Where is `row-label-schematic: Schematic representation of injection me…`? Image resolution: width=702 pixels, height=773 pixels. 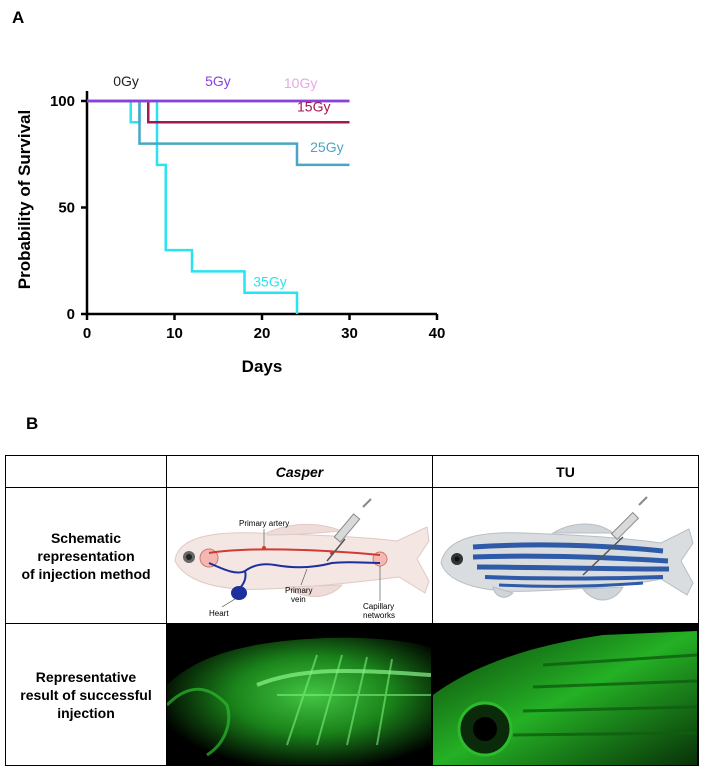 row-label-schematic: Schematic representation of injection me… is located at coordinates (86, 555).